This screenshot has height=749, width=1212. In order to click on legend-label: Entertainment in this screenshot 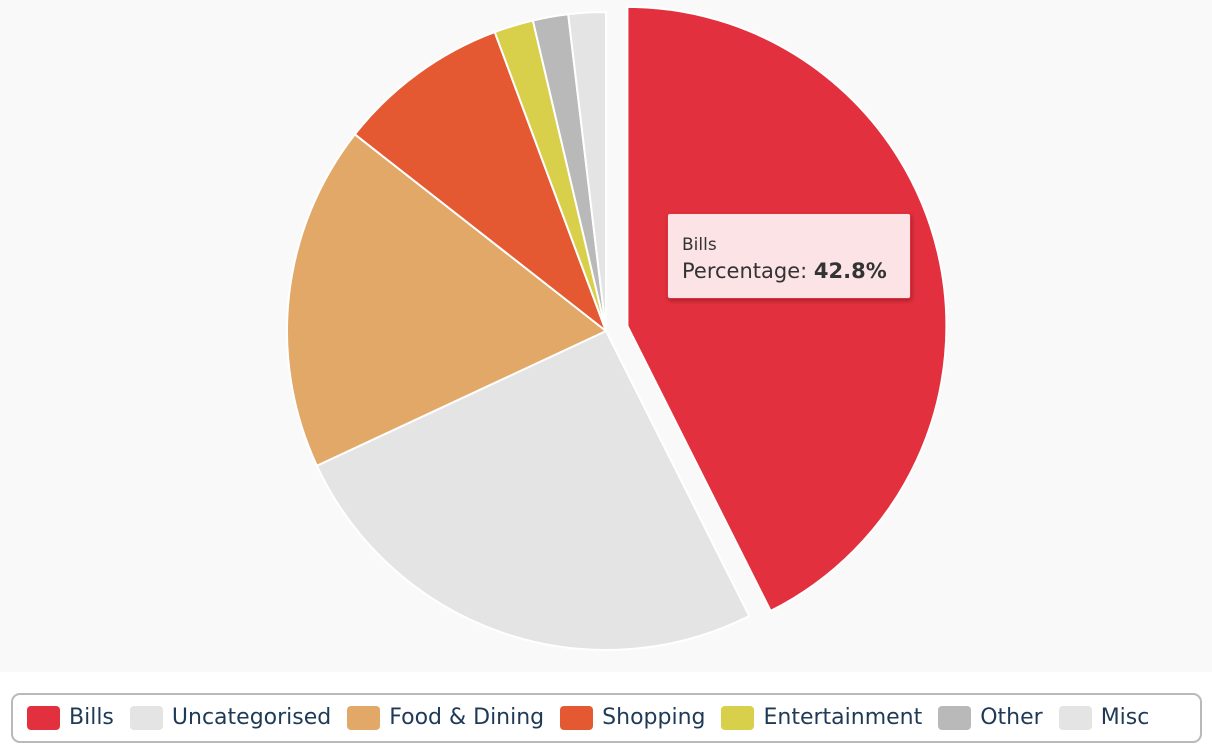, I will do `click(843, 717)`.